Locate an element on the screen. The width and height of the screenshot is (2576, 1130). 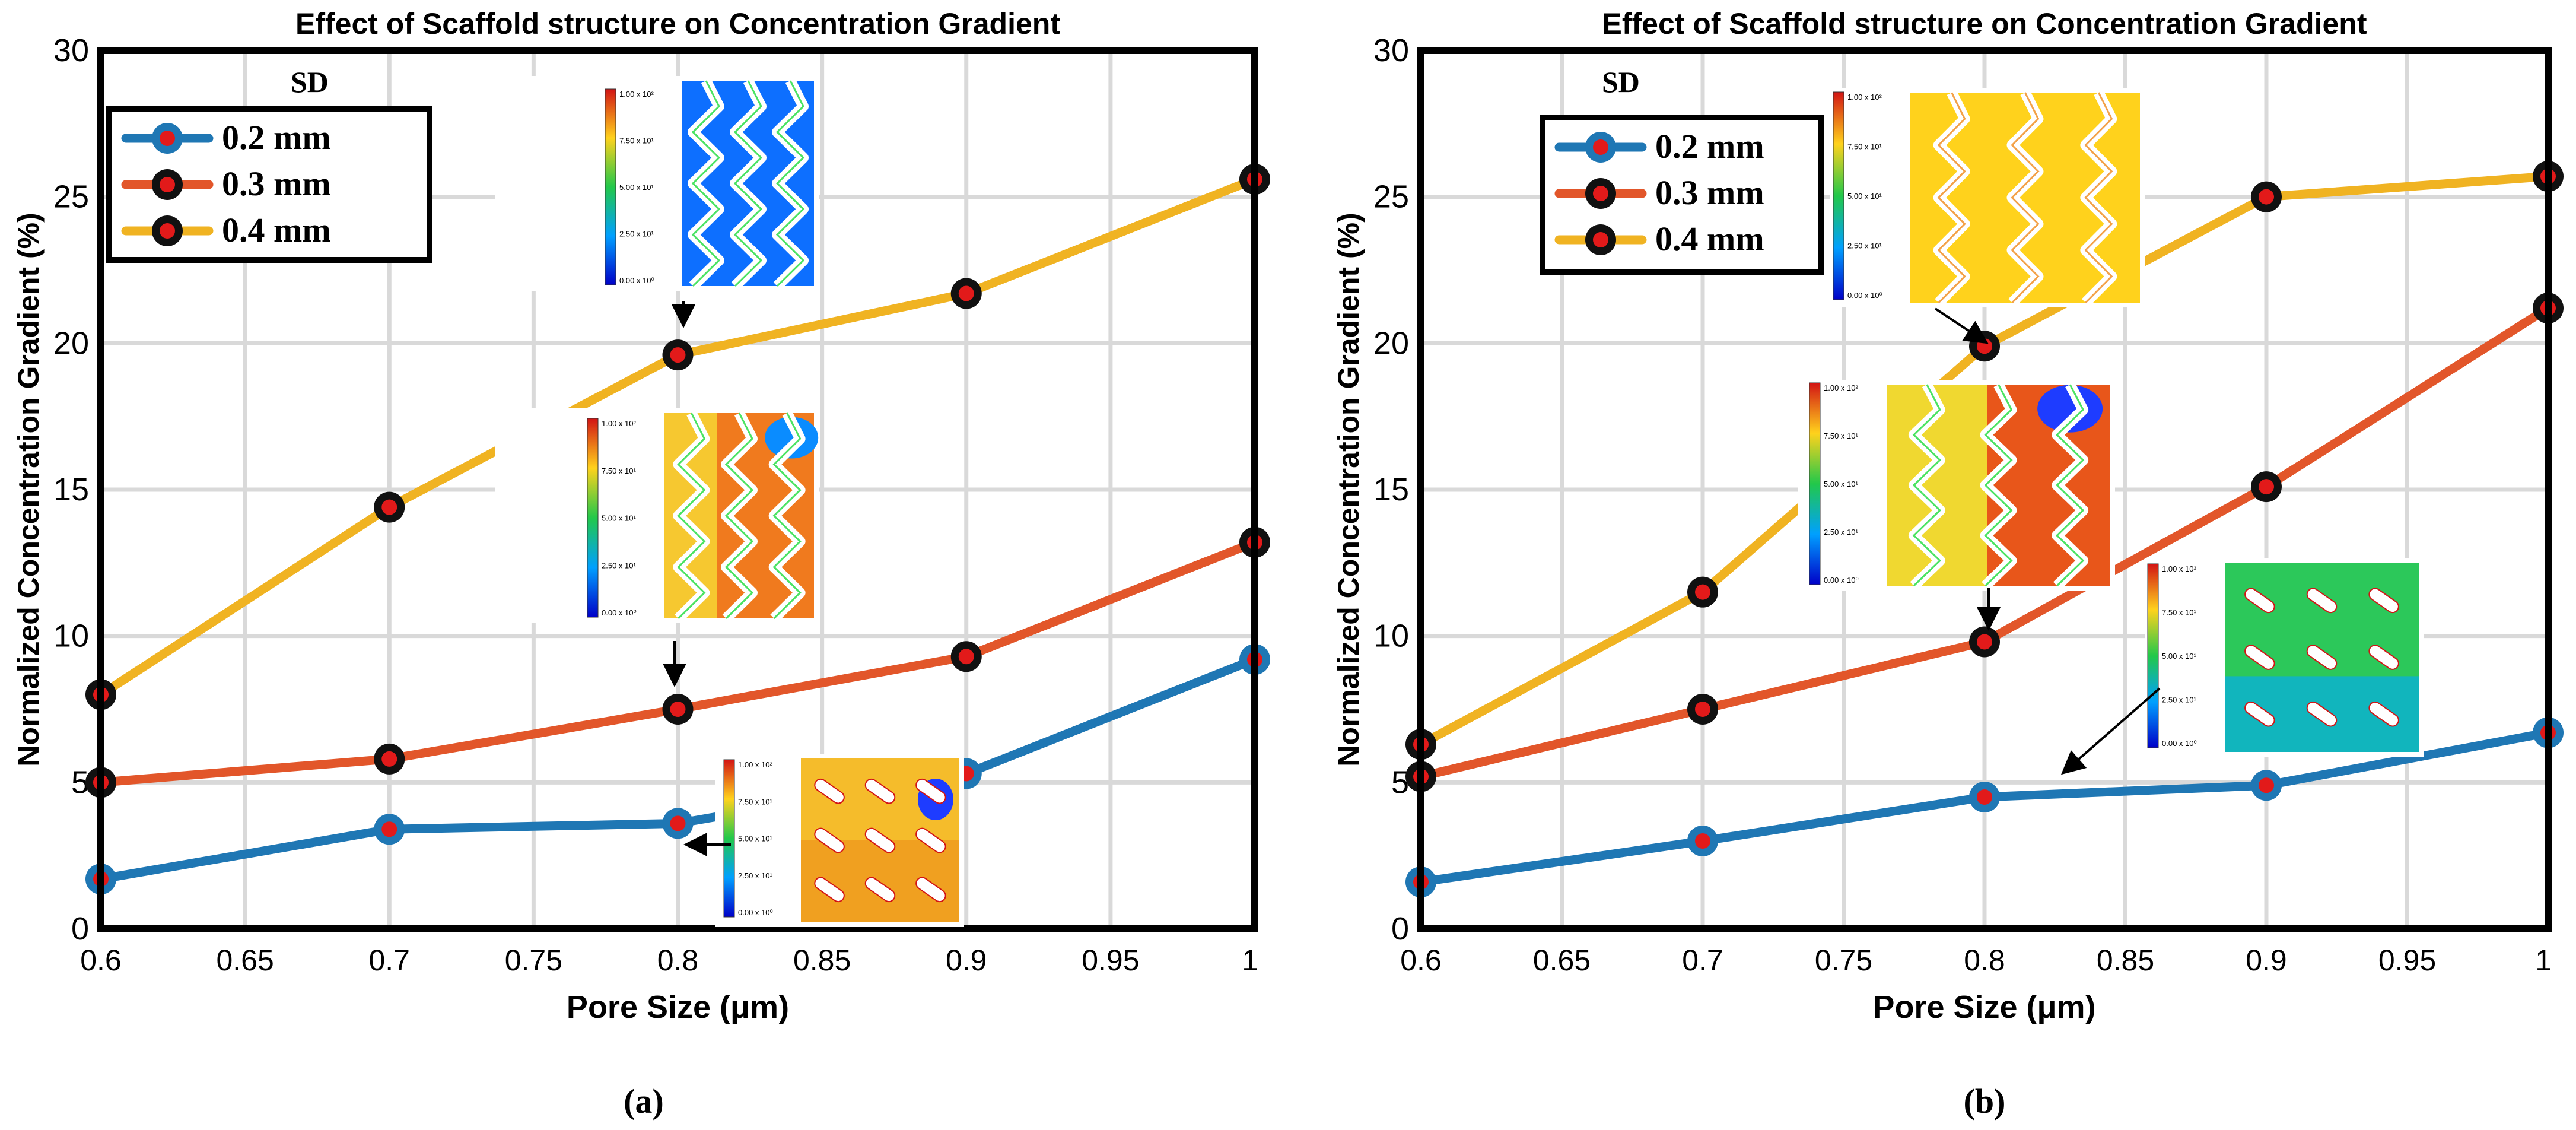
y-tick-label: 15 is located at coordinates (1391, 490).